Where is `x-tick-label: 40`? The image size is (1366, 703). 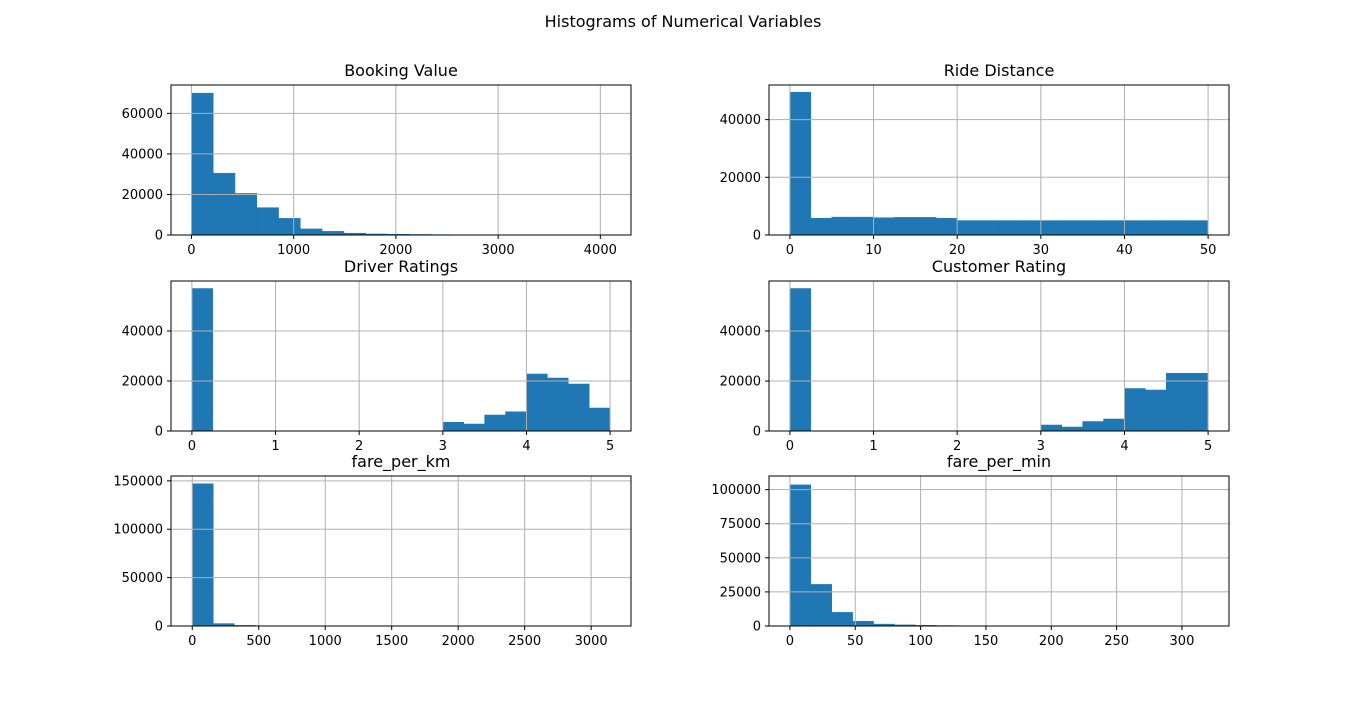 x-tick-label: 40 is located at coordinates (1124, 250).